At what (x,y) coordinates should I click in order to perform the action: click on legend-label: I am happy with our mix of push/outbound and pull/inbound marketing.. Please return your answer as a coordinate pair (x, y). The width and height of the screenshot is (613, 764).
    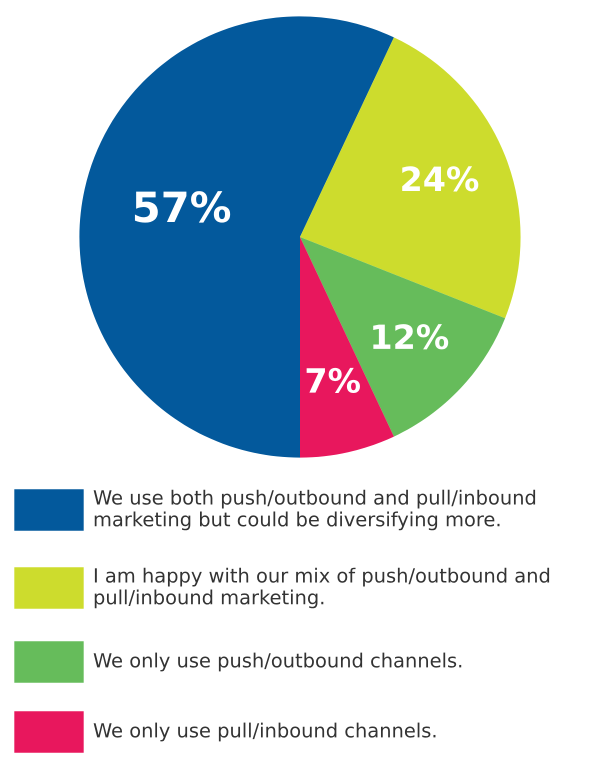
    Looking at the image, I should click on (322, 588).